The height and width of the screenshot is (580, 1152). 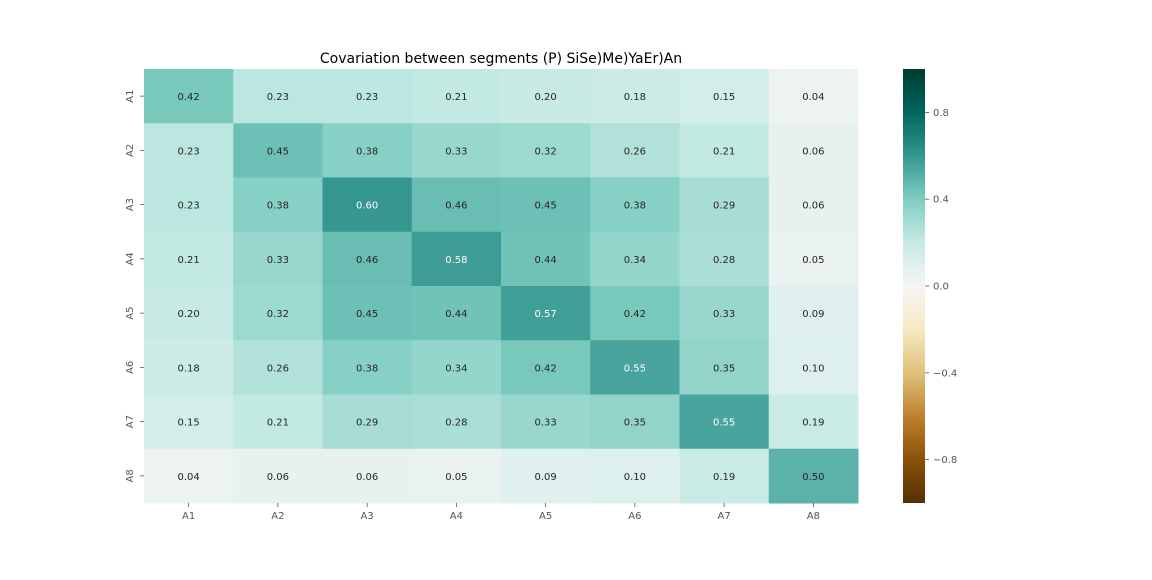 I want to click on cell-value-label-r5-c2: 0.32, so click(x=278, y=314).